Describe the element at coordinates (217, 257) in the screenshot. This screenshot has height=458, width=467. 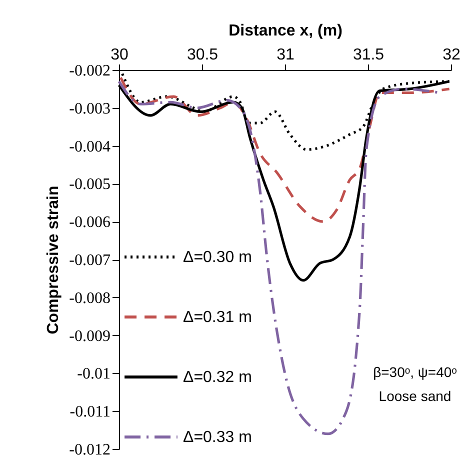
I see `legend-label: Δ=0.30 m` at that location.